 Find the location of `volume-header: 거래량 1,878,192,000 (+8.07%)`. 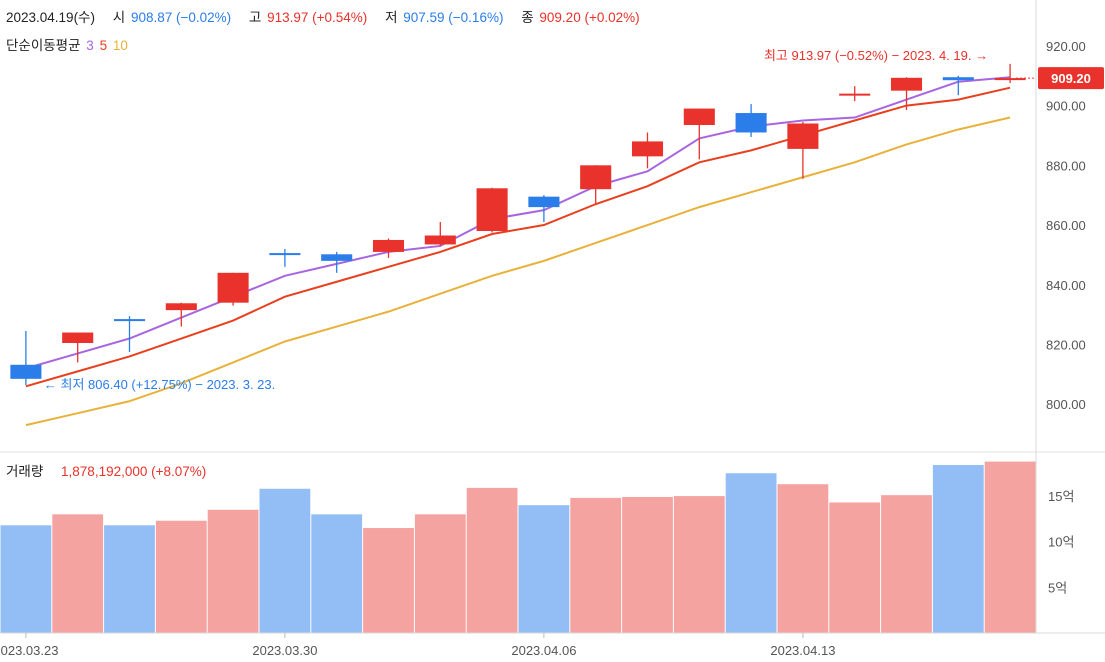

volume-header: 거래량 1,878,192,000 (+8.07%) is located at coordinates (107, 470).